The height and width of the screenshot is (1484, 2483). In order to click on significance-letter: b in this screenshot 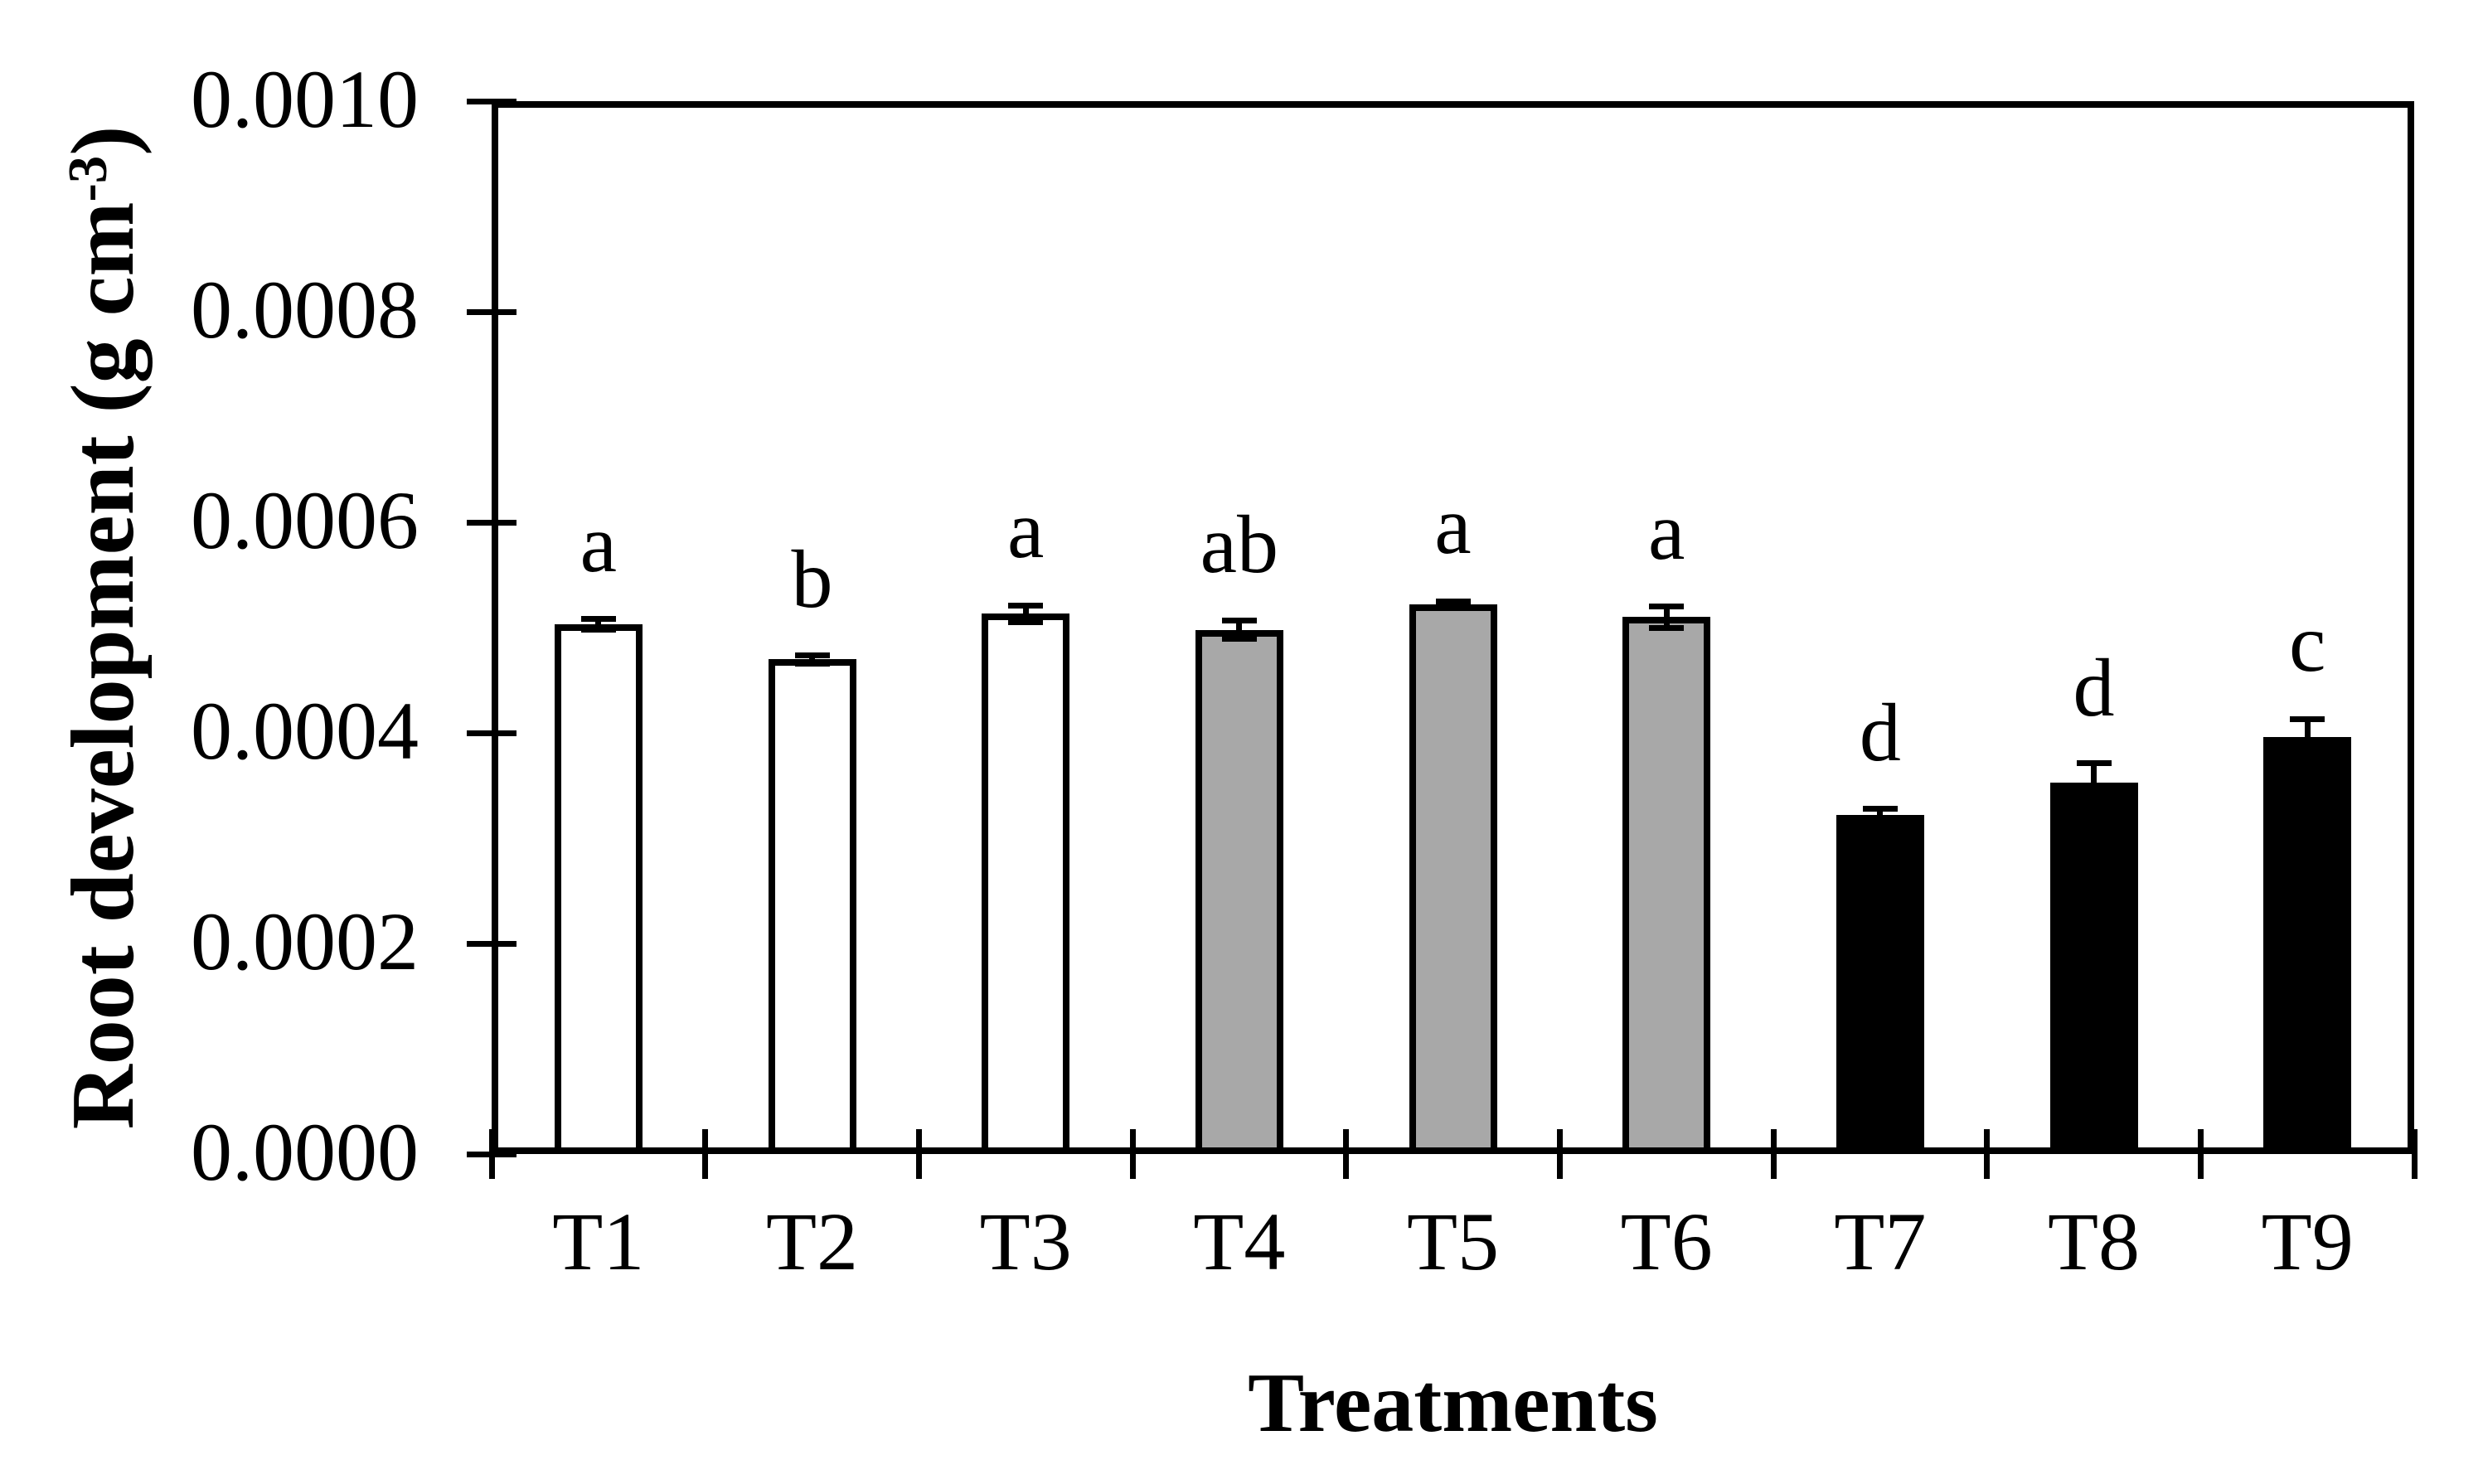, I will do `click(812, 579)`.